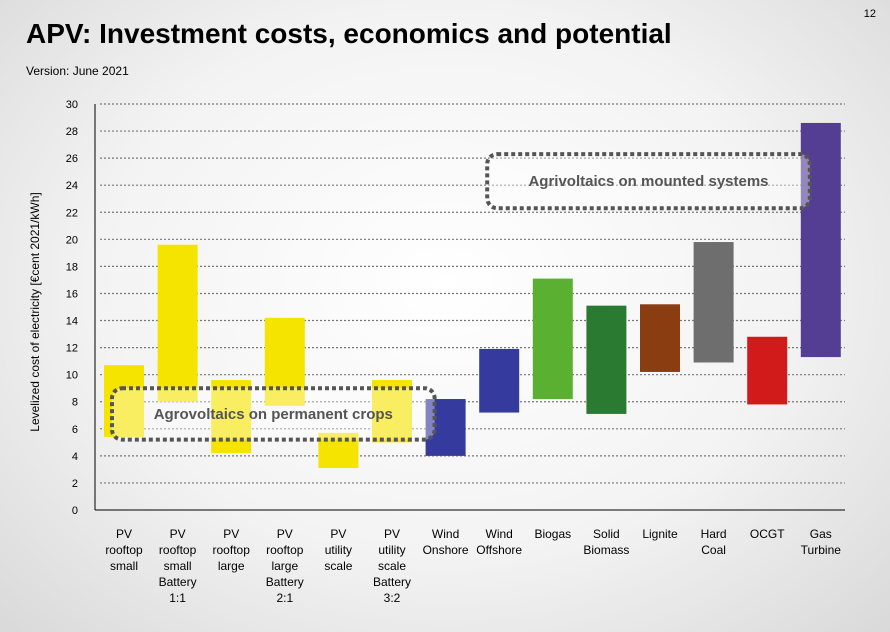 Image resolution: width=890 pixels, height=632 pixels. Describe the element at coordinates (72, 186) in the screenshot. I see `y-tick-label: 24` at that location.